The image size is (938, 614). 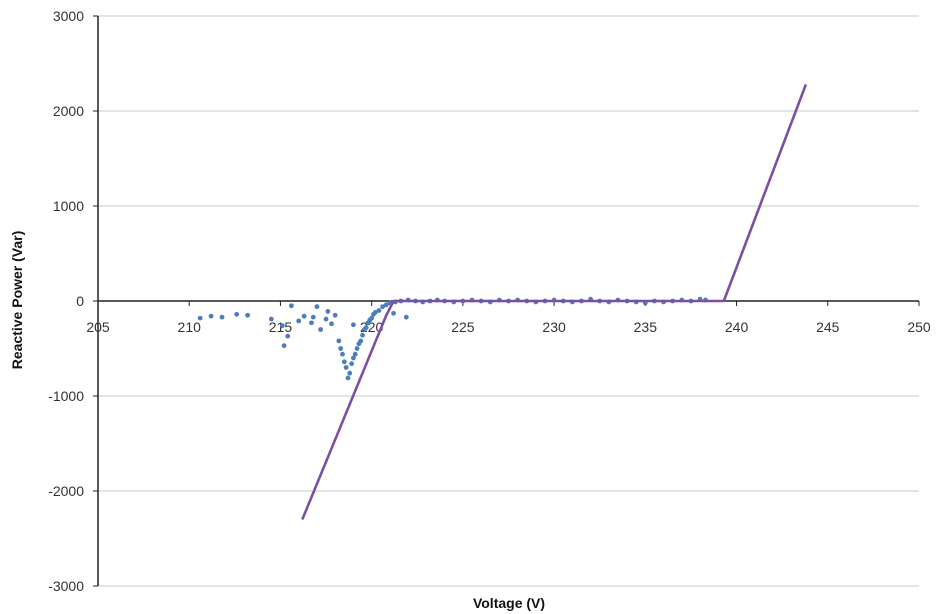 What do you see at coordinates (68, 16) in the screenshot?
I see `y-tick-label-6: 3000` at bounding box center [68, 16].